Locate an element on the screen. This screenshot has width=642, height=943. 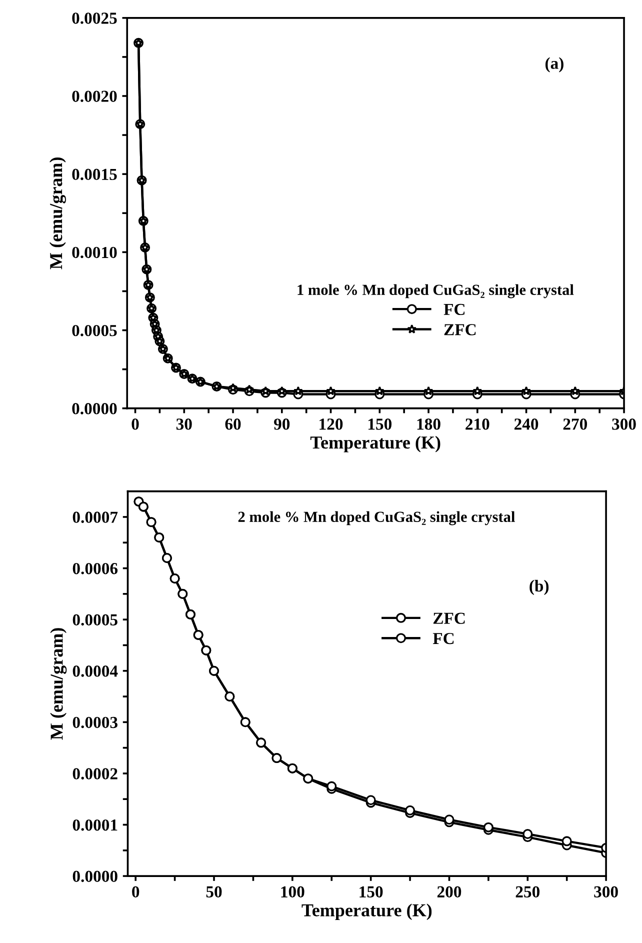
y-tick-label: 0.0020 is located at coordinates (94, 96).